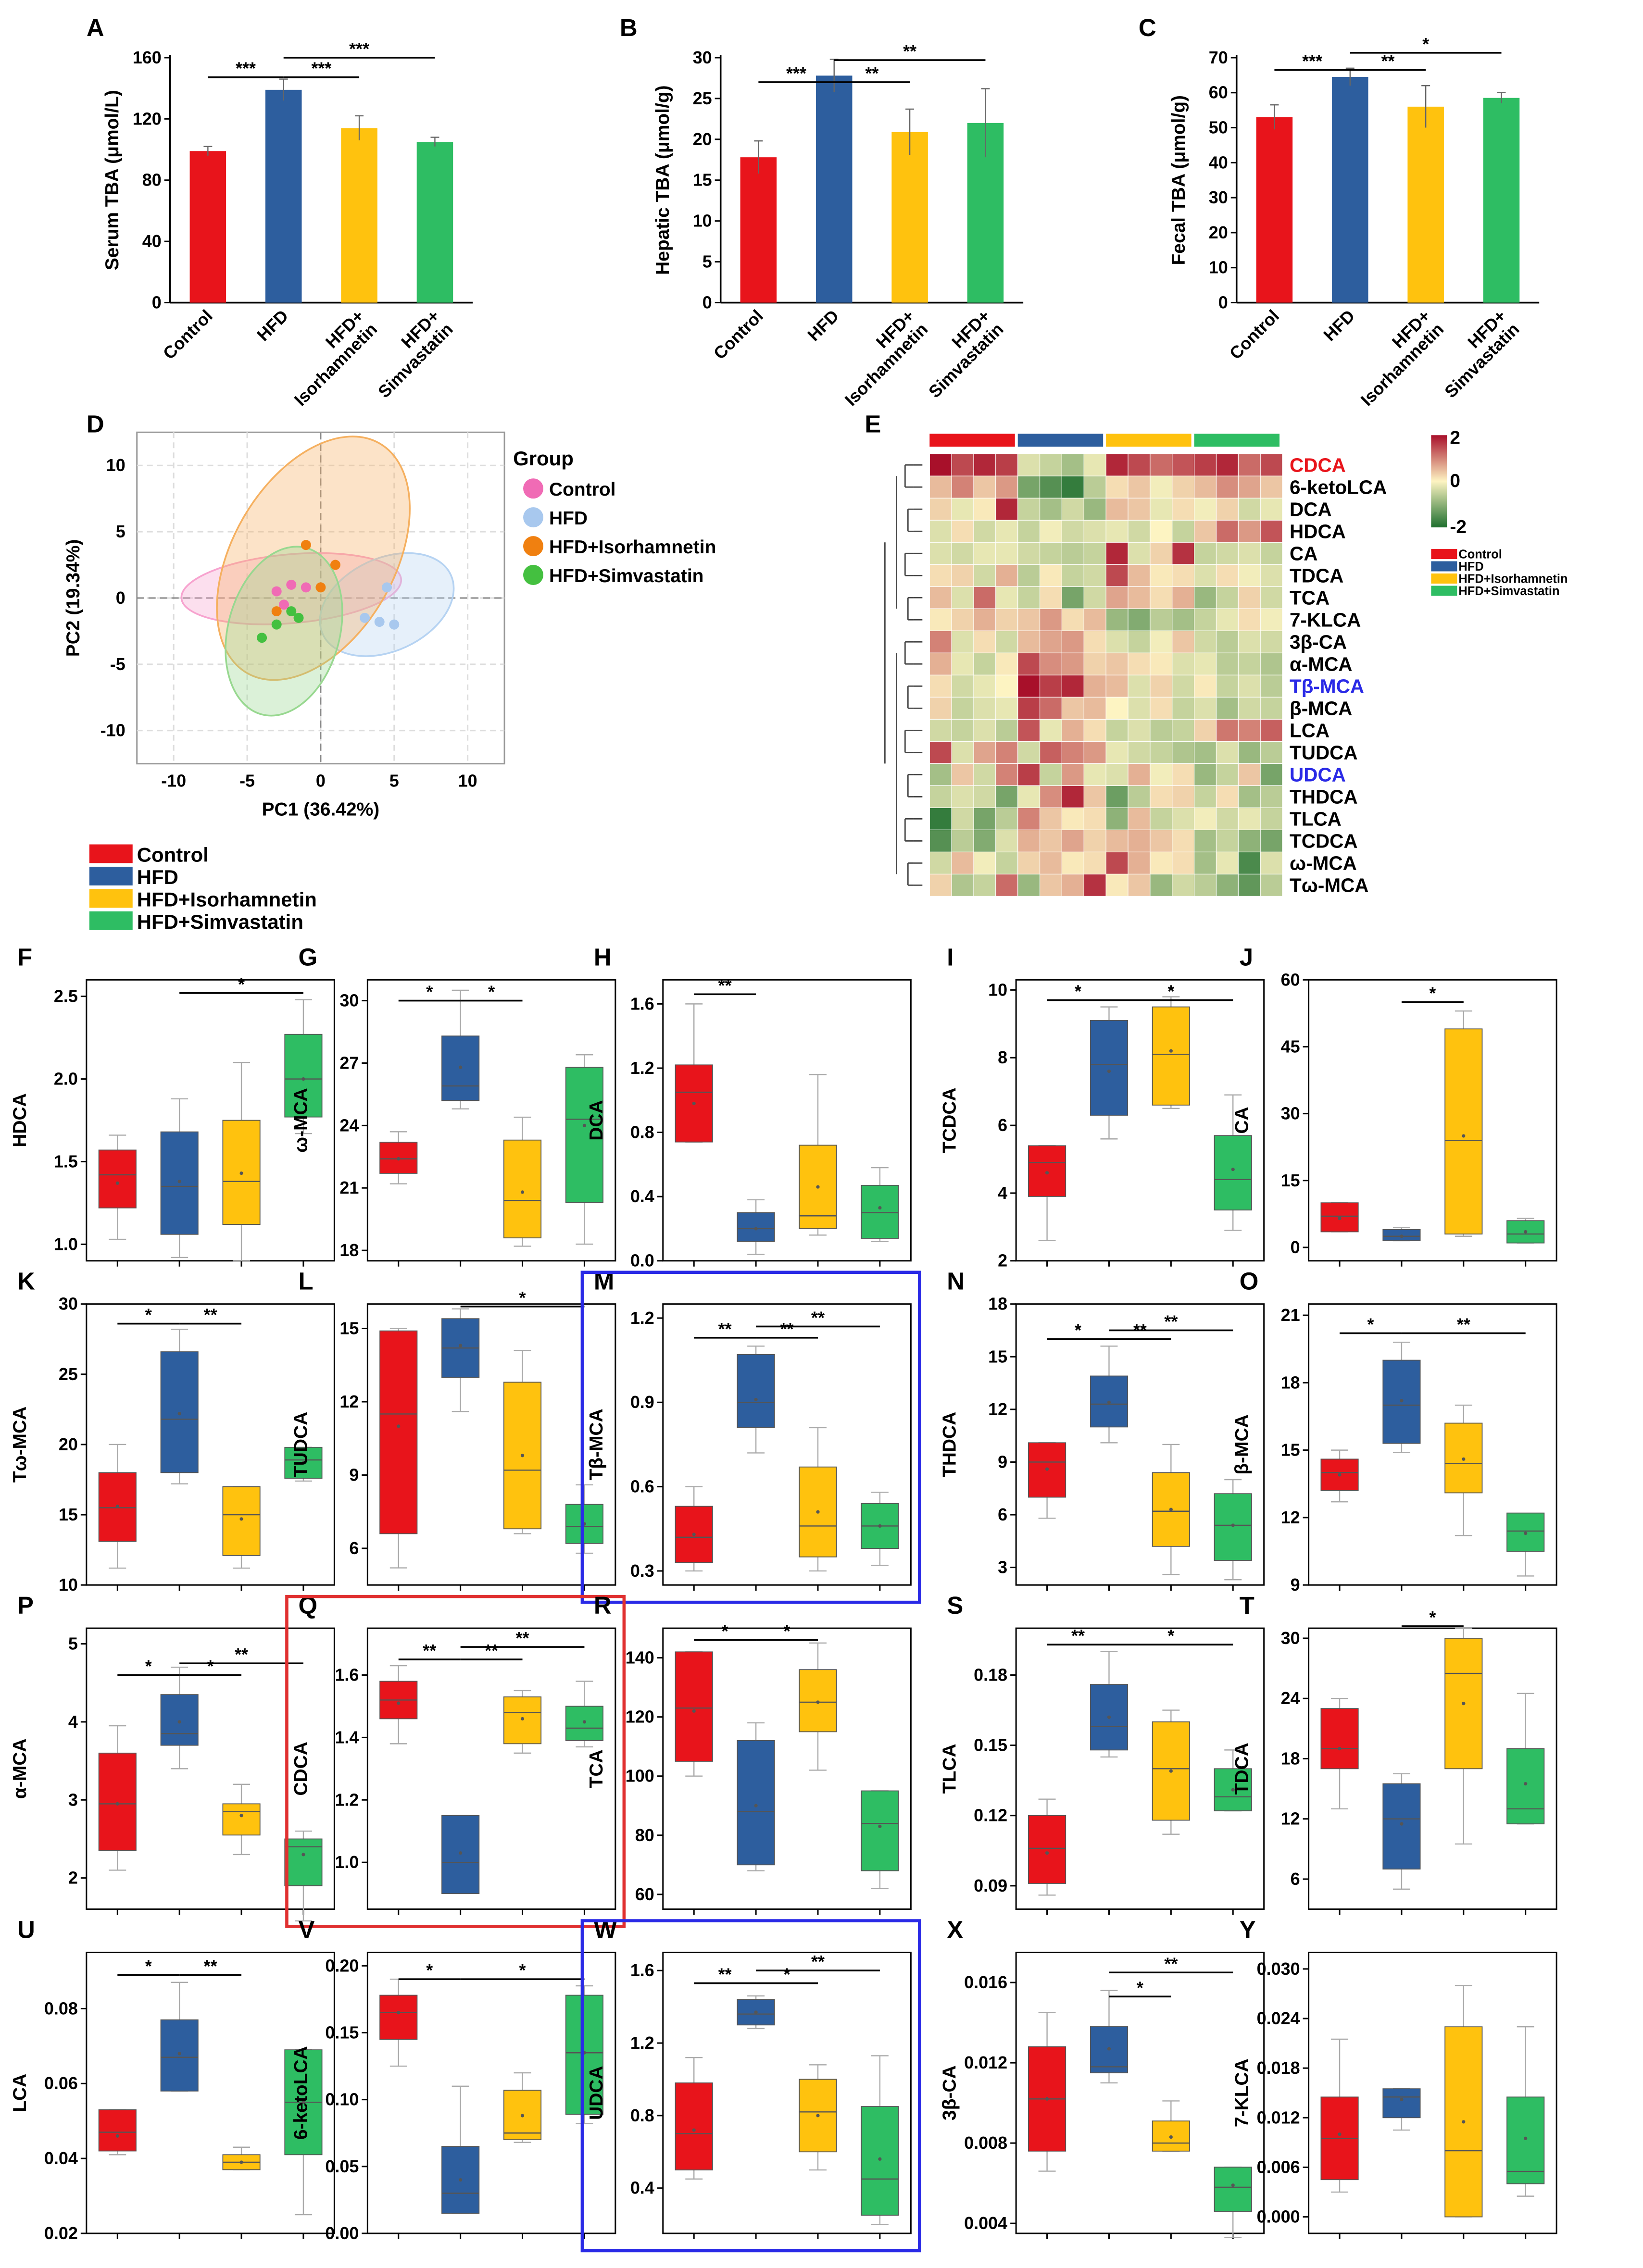 Image resolution: width=1643 pixels, height=2268 pixels. I want to click on y-tick-label: 0.012, so click(986, 2062).